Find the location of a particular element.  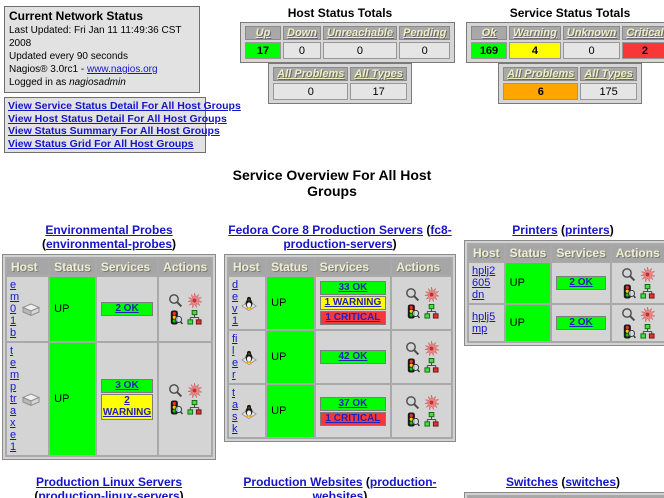

hostgroup-alias-link: printers is located at coordinates (587, 230).